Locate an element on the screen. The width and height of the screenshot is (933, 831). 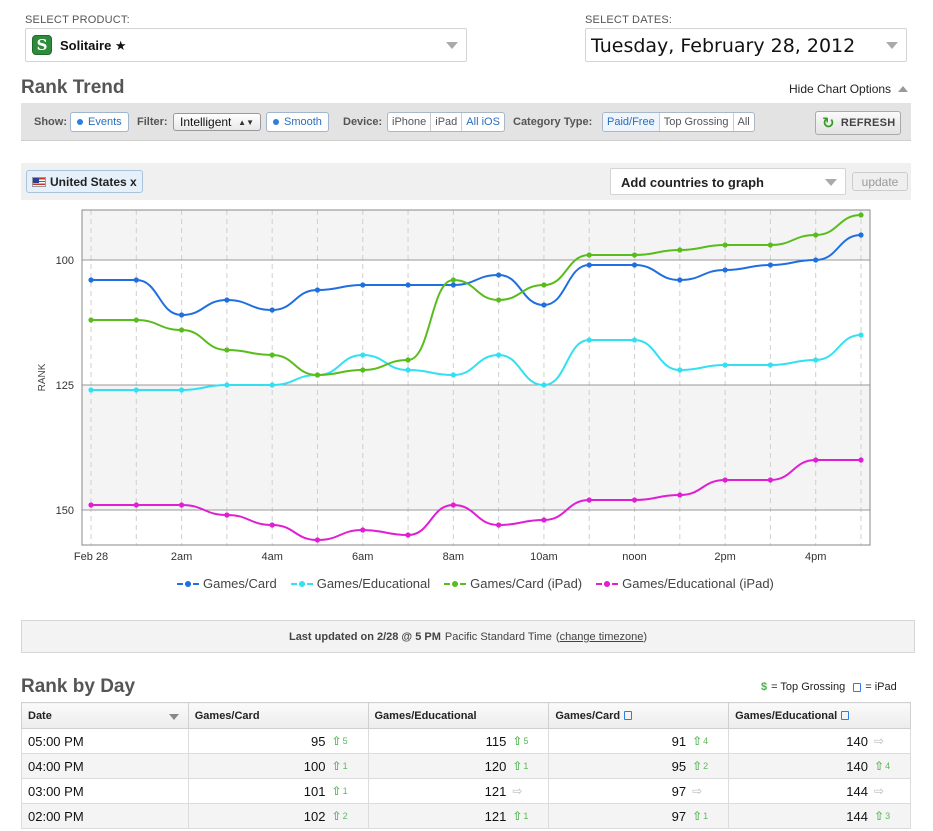
category-top-grossing: Top Grossing is located at coordinates (697, 122).